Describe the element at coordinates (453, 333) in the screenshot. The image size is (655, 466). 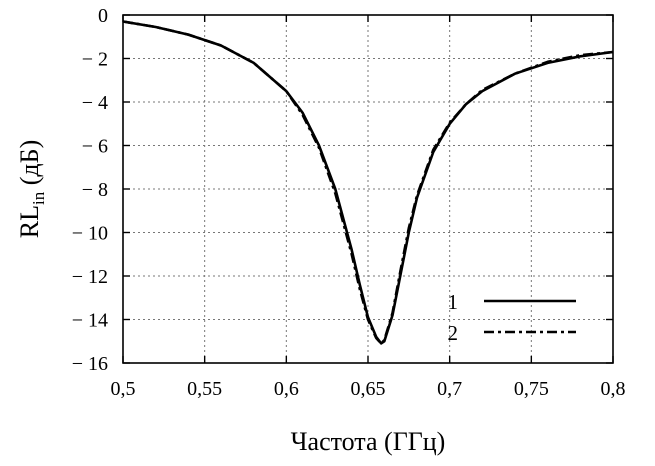
I see `legend-label-2: 2` at that location.